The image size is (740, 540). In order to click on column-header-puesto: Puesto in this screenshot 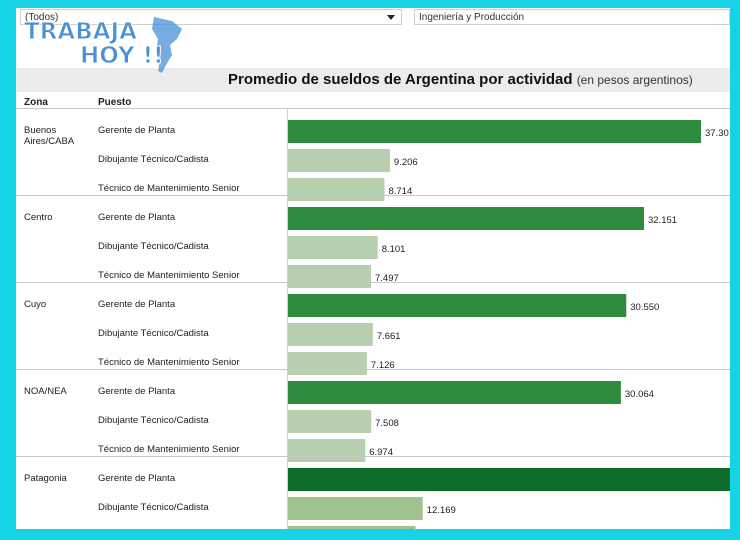, I will do `click(115, 102)`.